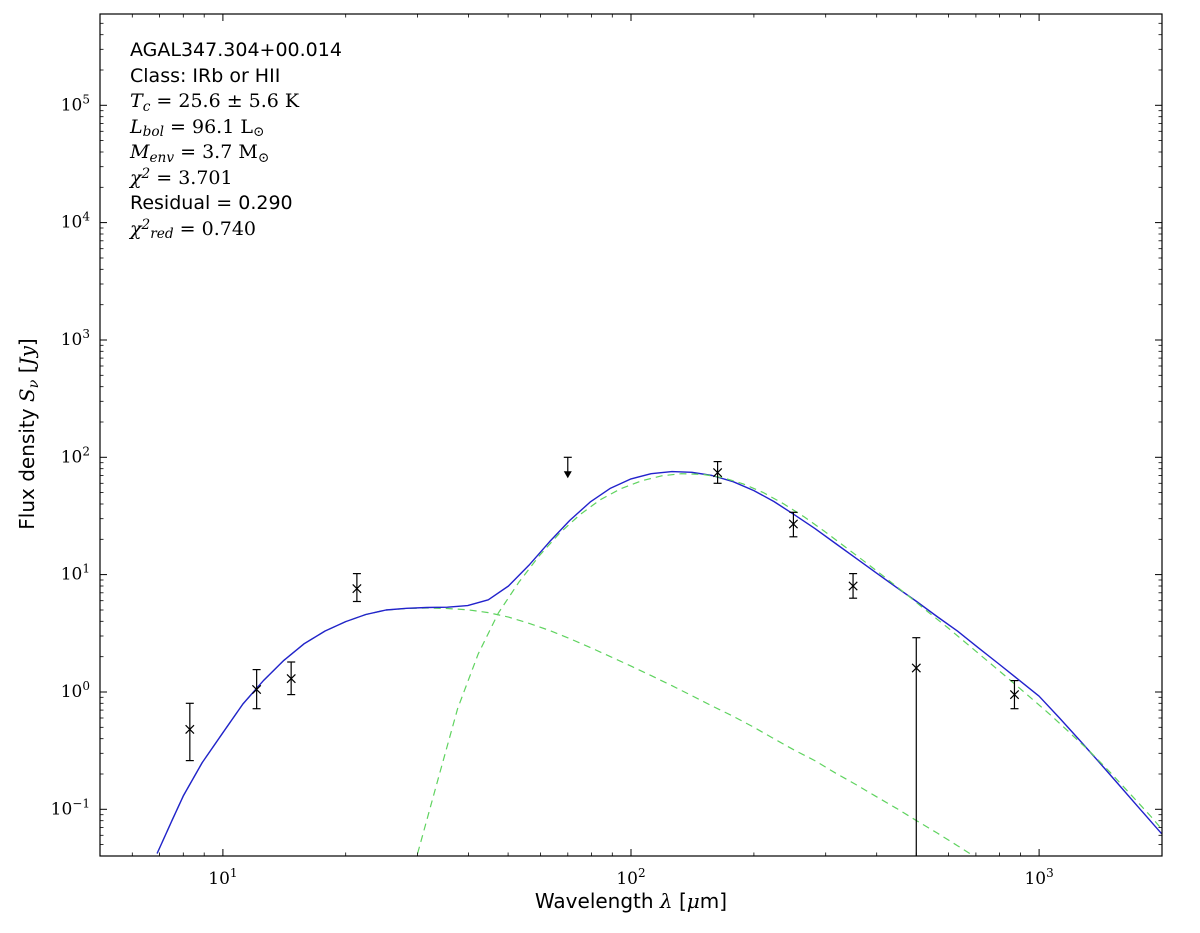 The height and width of the screenshot is (933, 1200). What do you see at coordinates (76, 221) in the screenshot?
I see `y-tick-label: 10⁴` at bounding box center [76, 221].